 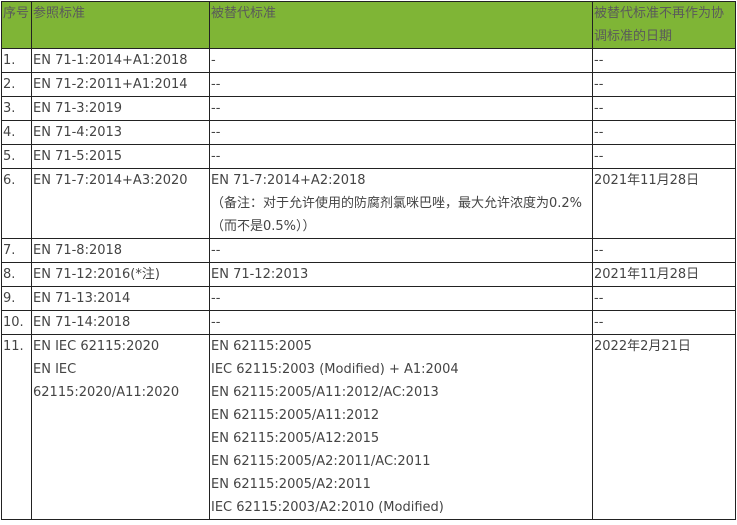 I want to click on cell-ref: EN 71-12:2016(*注), so click(x=120, y=274).